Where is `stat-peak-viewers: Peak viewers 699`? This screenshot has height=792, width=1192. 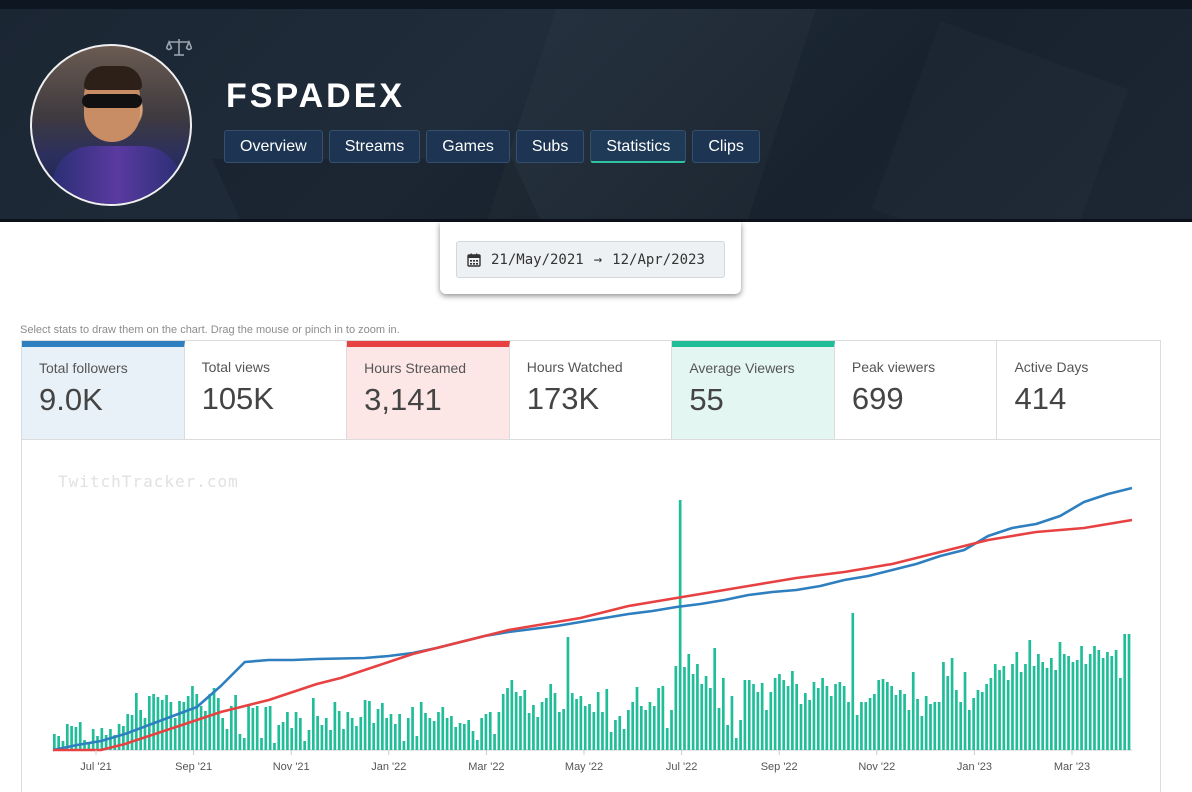
stat-peak-viewers: Peak viewers 699 is located at coordinates (916, 390).